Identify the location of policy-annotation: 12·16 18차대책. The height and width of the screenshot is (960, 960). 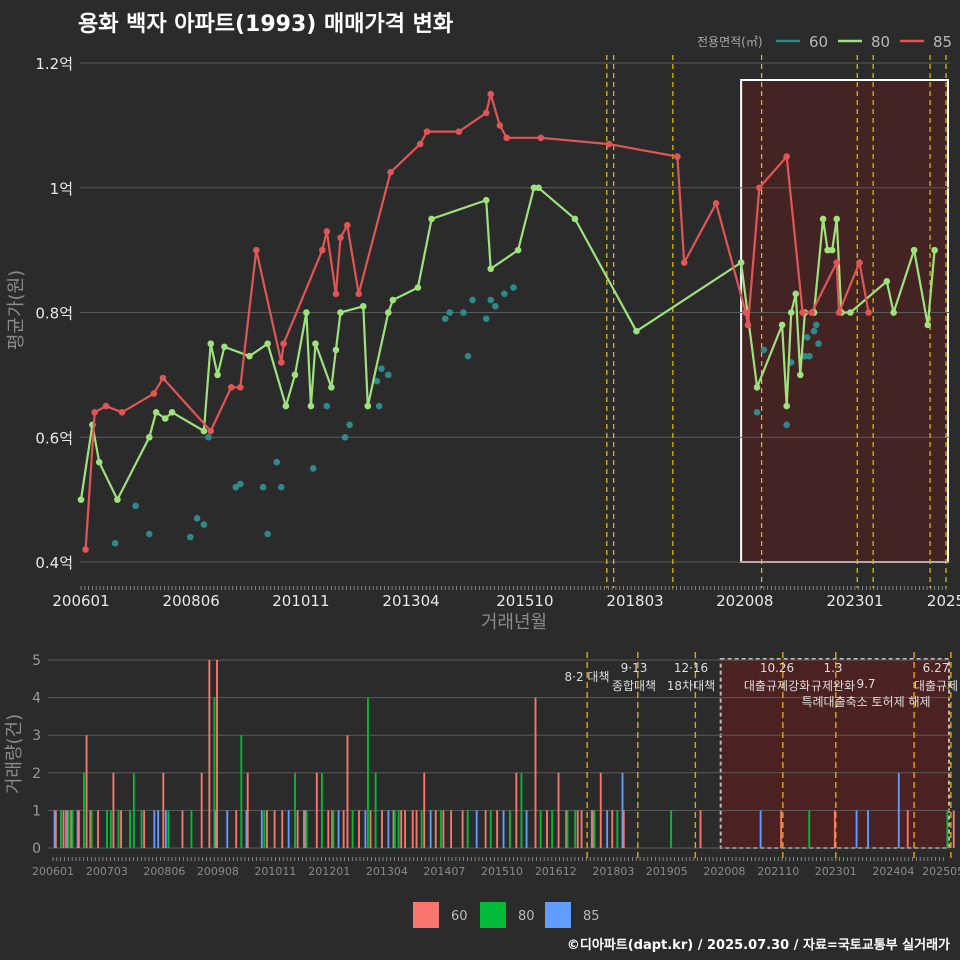
(691, 677).